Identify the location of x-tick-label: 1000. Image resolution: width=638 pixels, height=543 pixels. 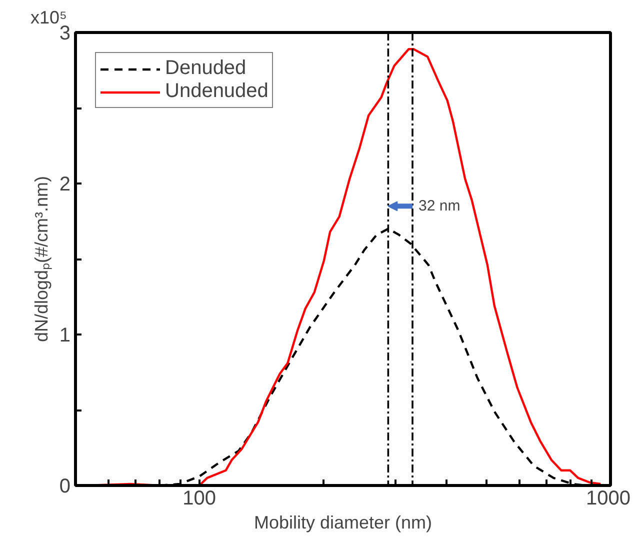
(608, 499).